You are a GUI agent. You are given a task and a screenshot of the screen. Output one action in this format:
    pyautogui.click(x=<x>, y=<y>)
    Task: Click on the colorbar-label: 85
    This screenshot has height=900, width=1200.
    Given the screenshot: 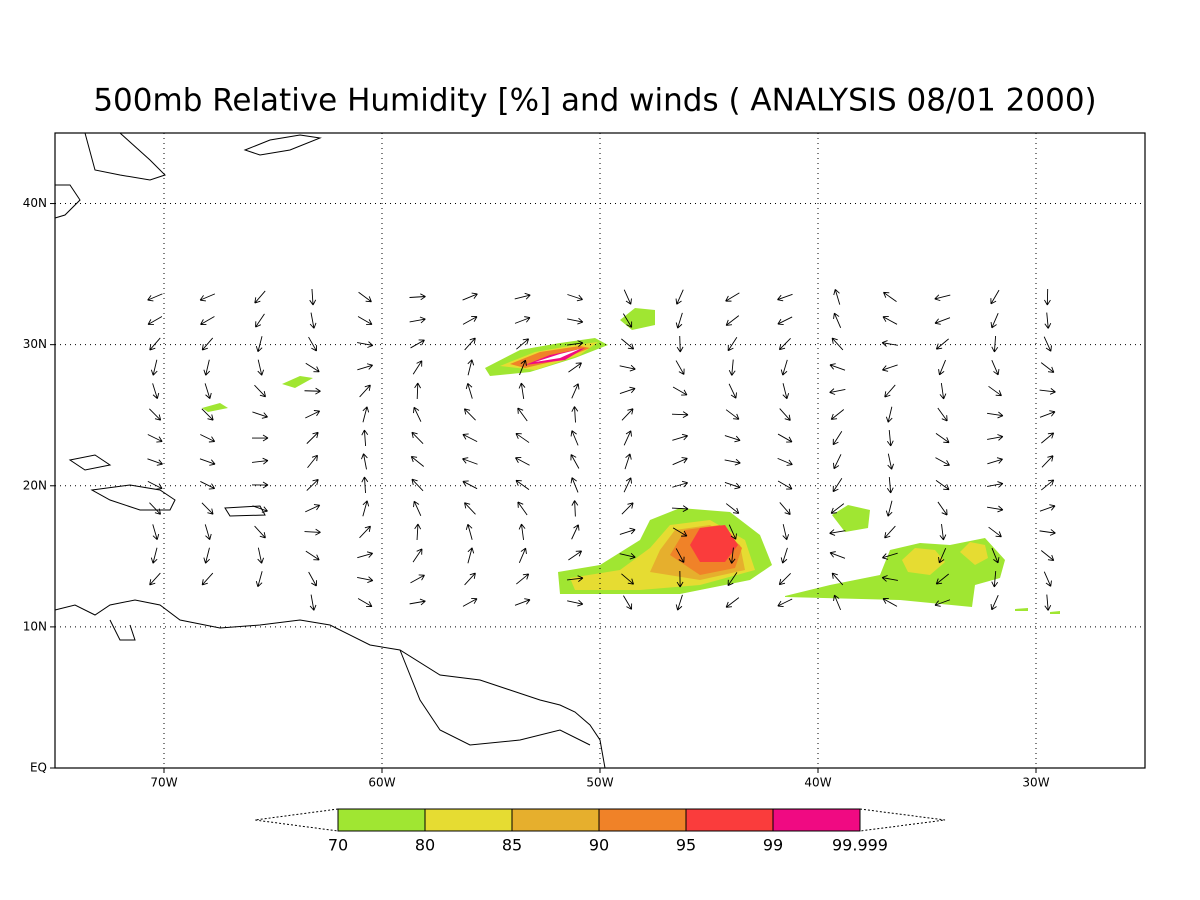 What is the action you would take?
    pyautogui.click(x=512, y=845)
    